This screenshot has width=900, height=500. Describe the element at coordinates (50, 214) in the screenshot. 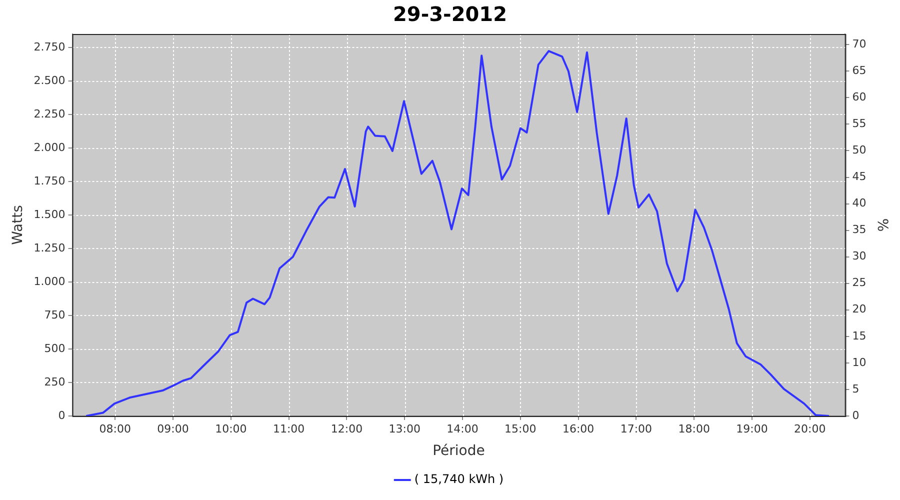

I see `y-tick-label: 1.500` at that location.